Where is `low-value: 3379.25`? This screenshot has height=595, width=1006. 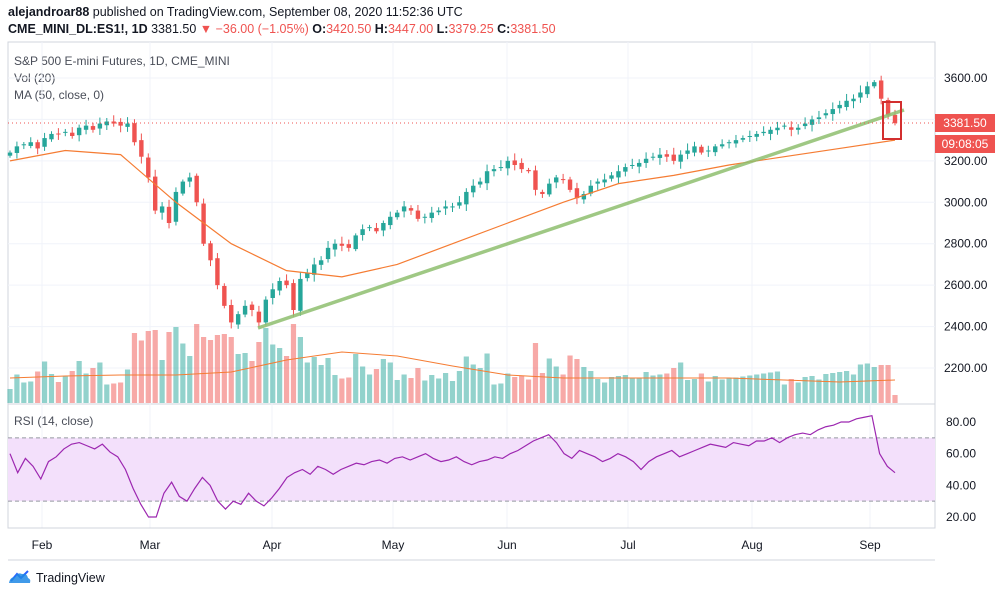
low-value: 3379.25 is located at coordinates (471, 29).